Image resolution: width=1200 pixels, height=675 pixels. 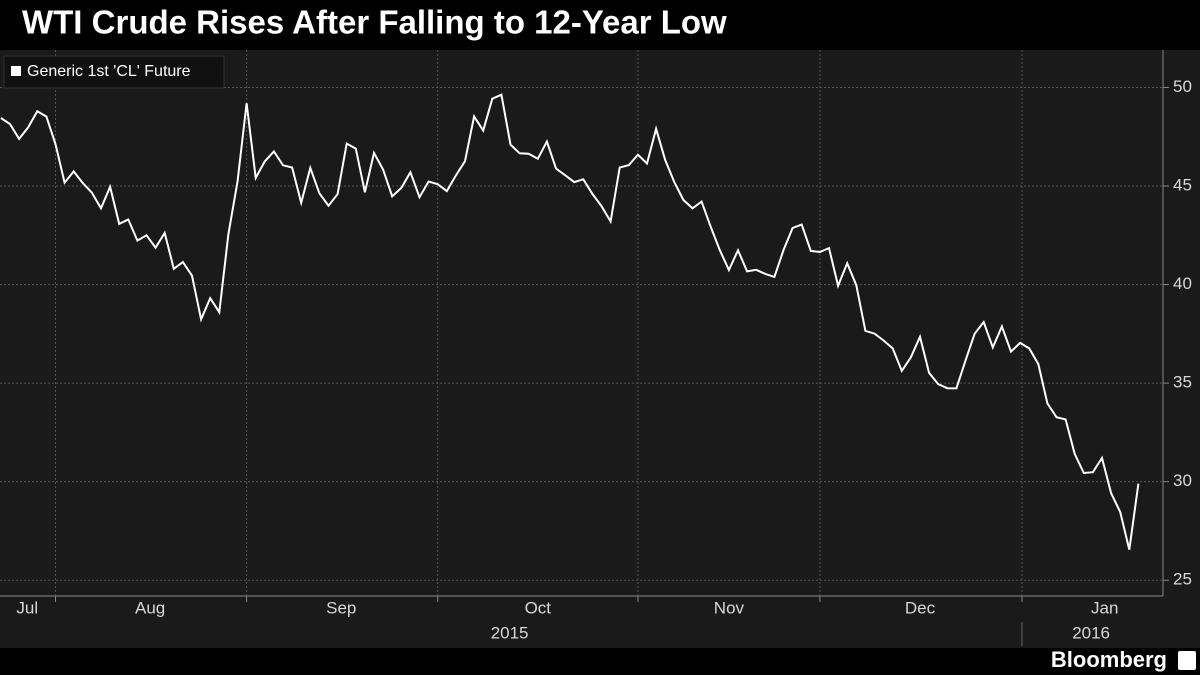 What do you see at coordinates (27, 607) in the screenshot?
I see `x-tick-label: Jul` at bounding box center [27, 607].